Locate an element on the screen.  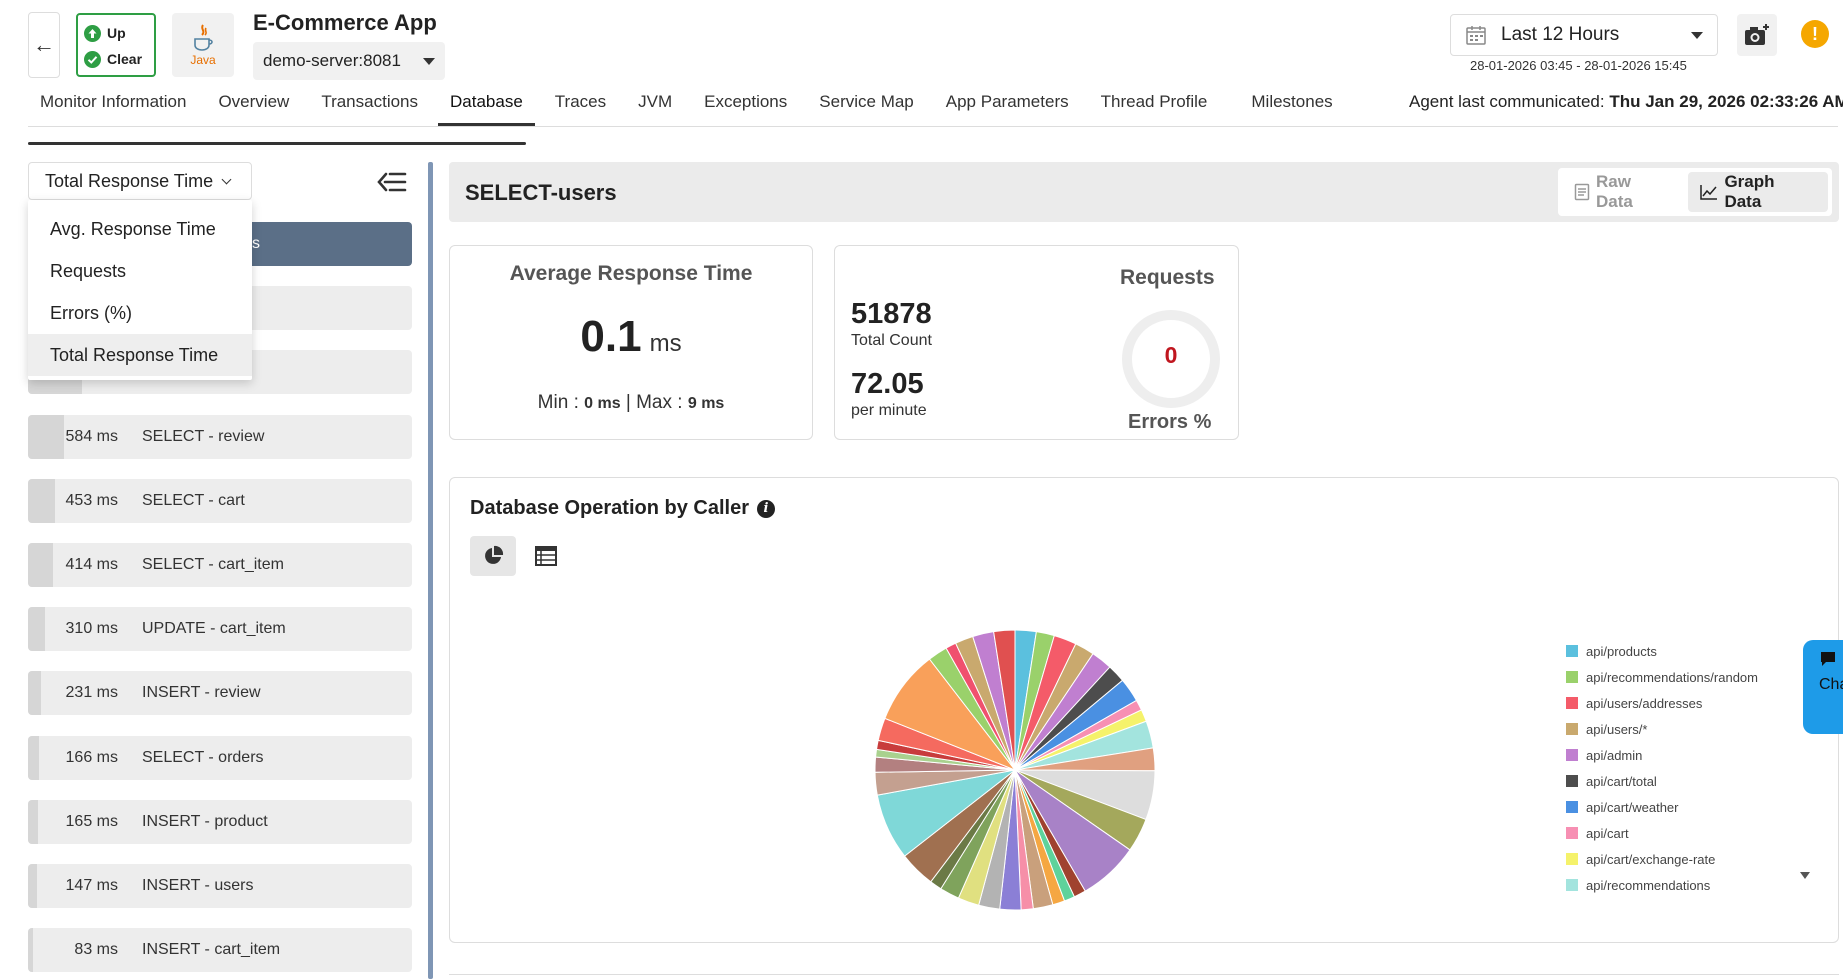
legend-item: api/recommendations/random is located at coordinates (1691, 677).